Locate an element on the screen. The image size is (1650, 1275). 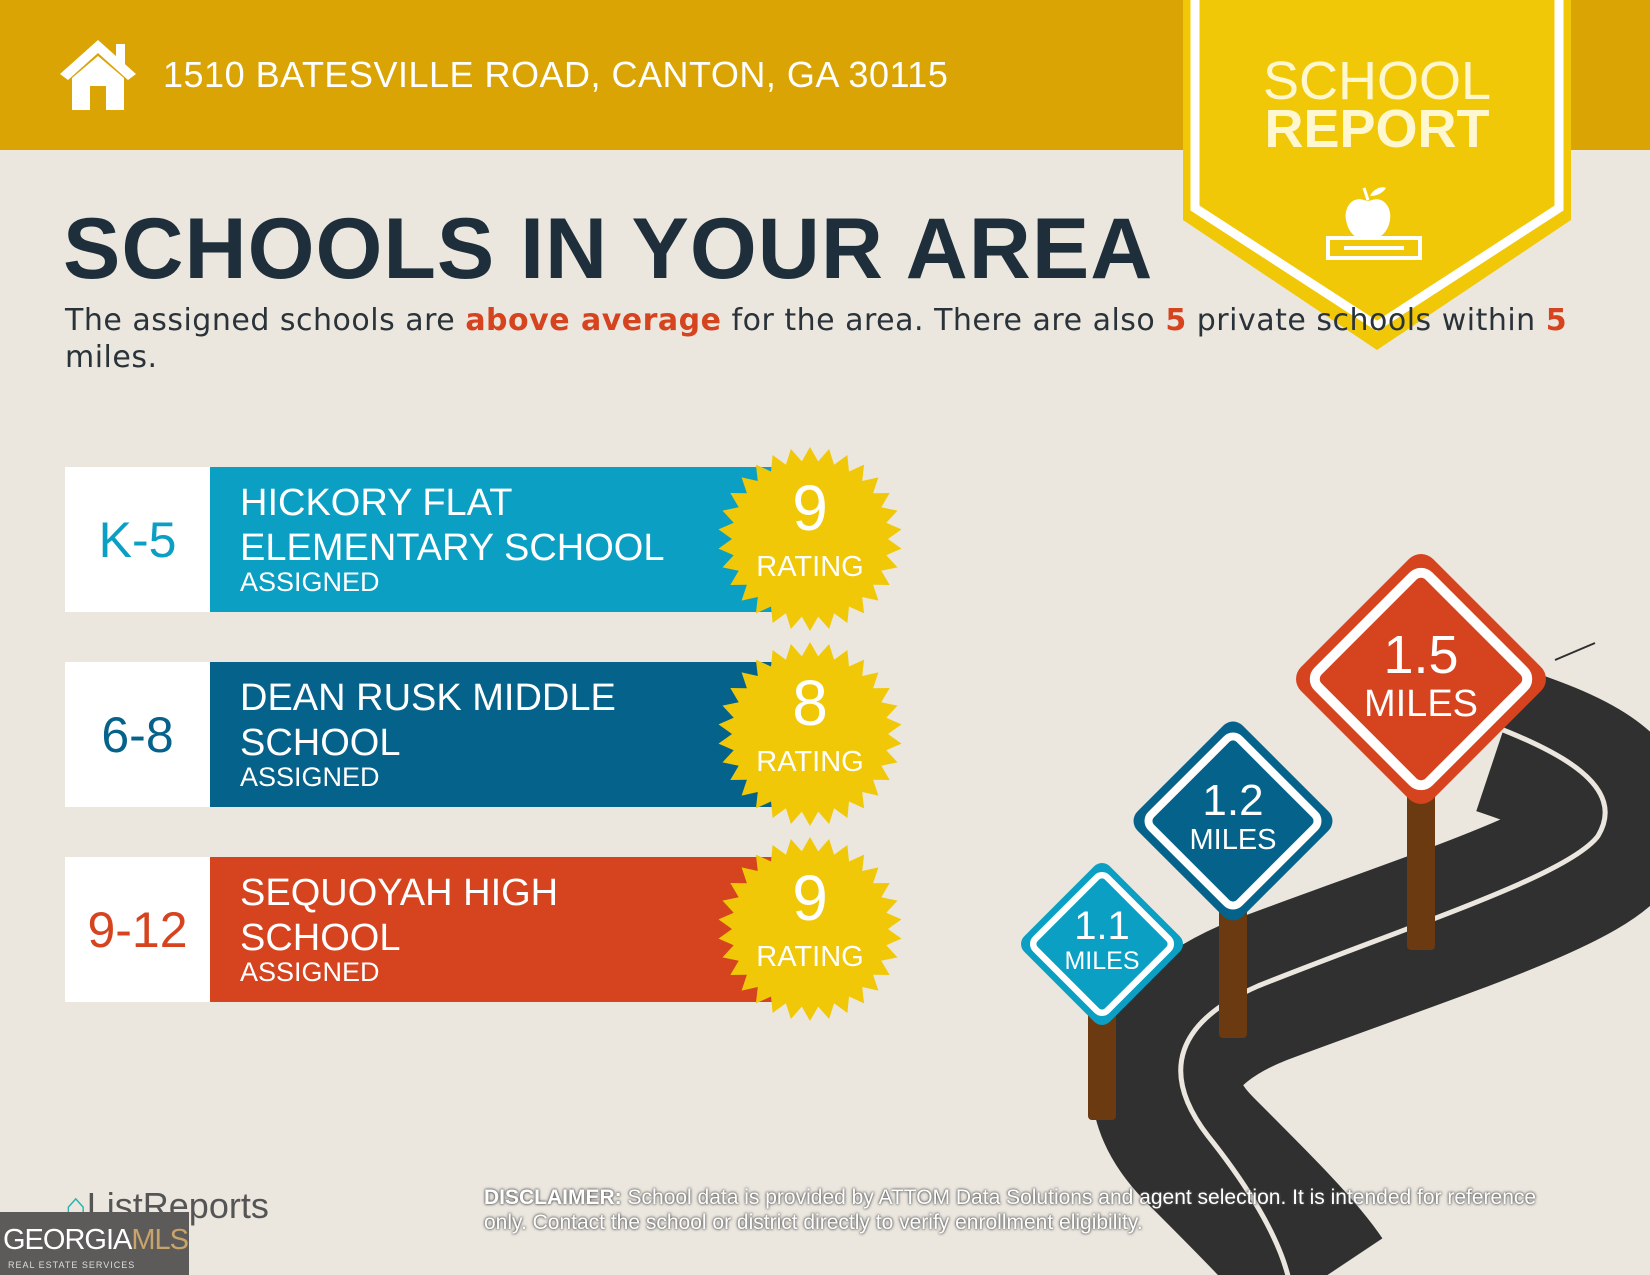
georgia-mls-logo: GEORGIAMLS REAL ESTATE SERVICES is located at coordinates (94, 1243).